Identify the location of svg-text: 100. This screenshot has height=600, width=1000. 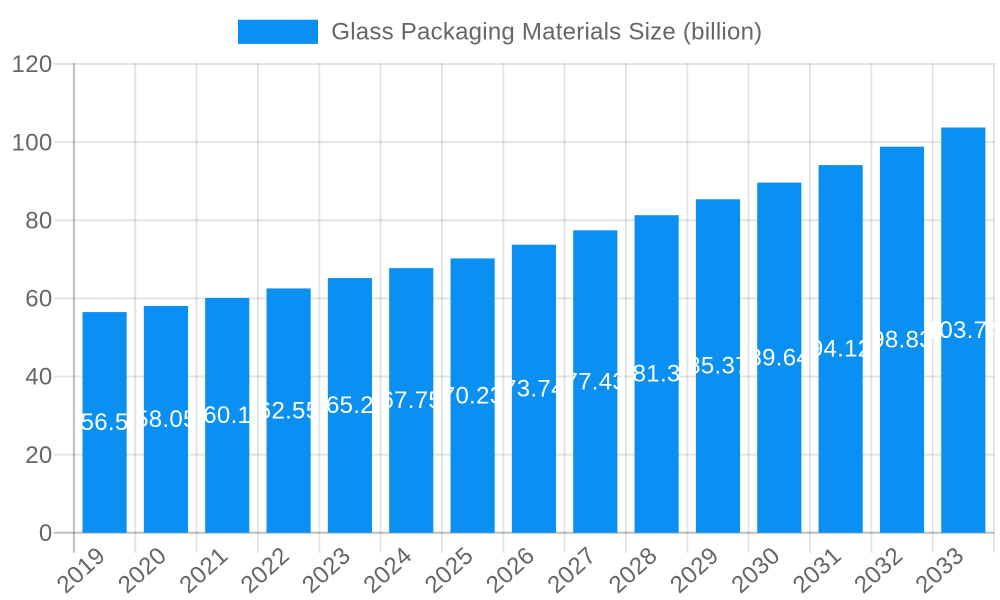
(32, 142).